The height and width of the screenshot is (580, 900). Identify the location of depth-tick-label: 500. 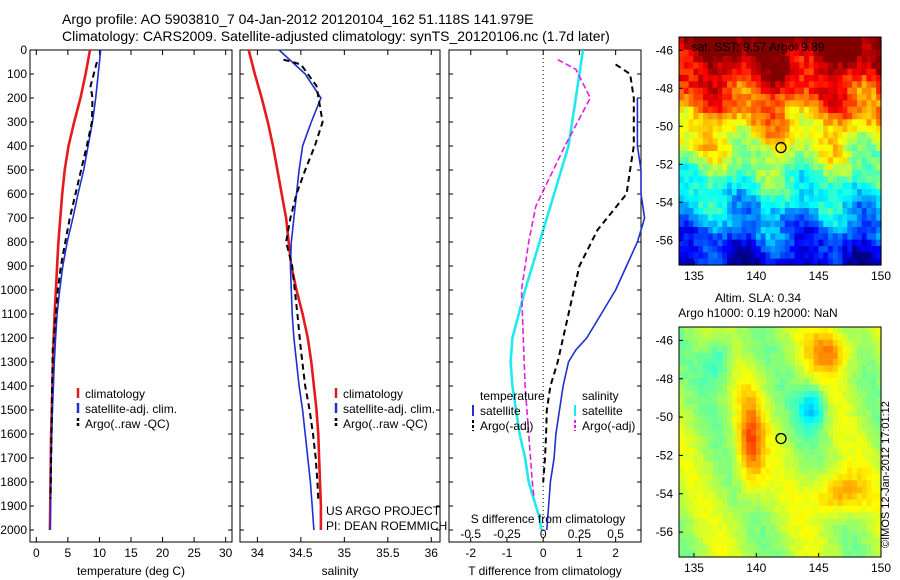
(17, 170).